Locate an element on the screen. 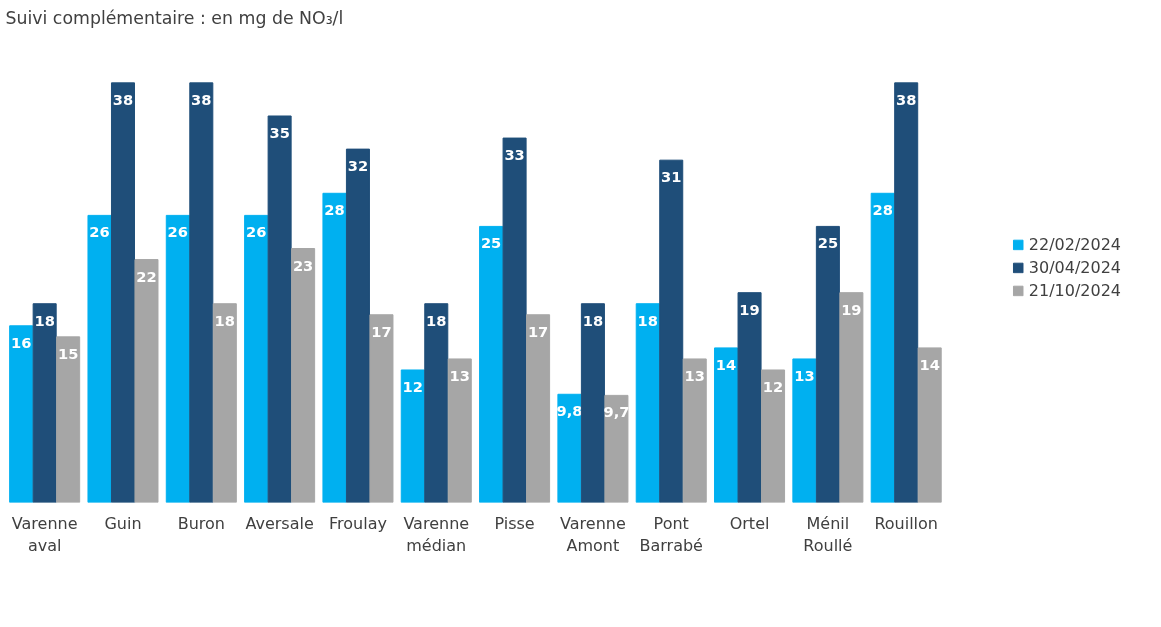  data-label: 15 is located at coordinates (68, 353).